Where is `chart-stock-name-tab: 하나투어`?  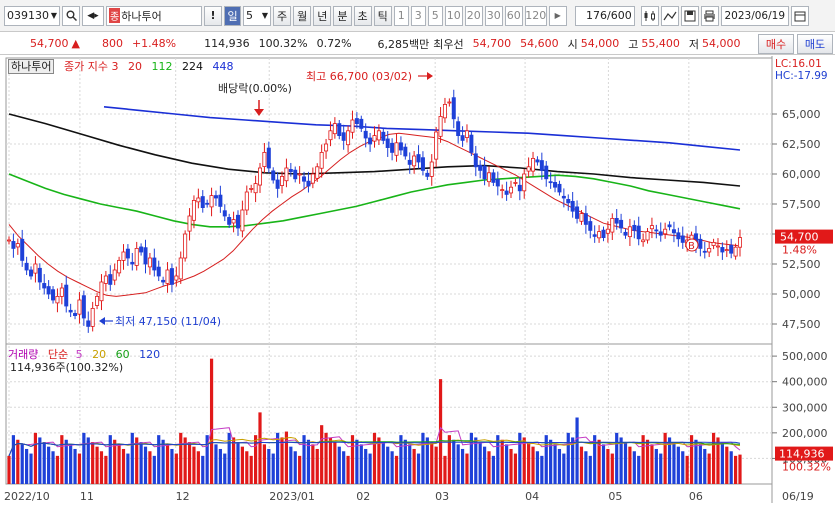
chart-stock-name-tab: 하나투어 is located at coordinates (31, 66).